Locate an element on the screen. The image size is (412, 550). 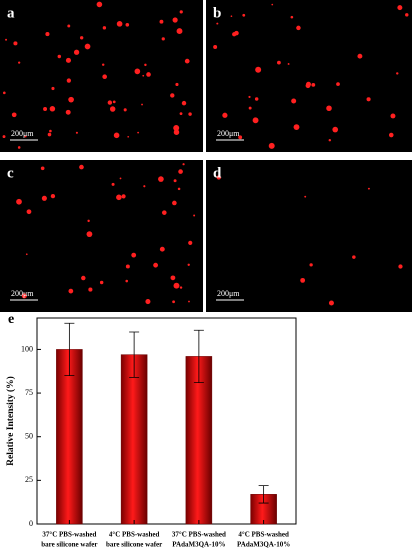
y-axis-label: Relative Intensity (%) is located at coordinates (10, 421).